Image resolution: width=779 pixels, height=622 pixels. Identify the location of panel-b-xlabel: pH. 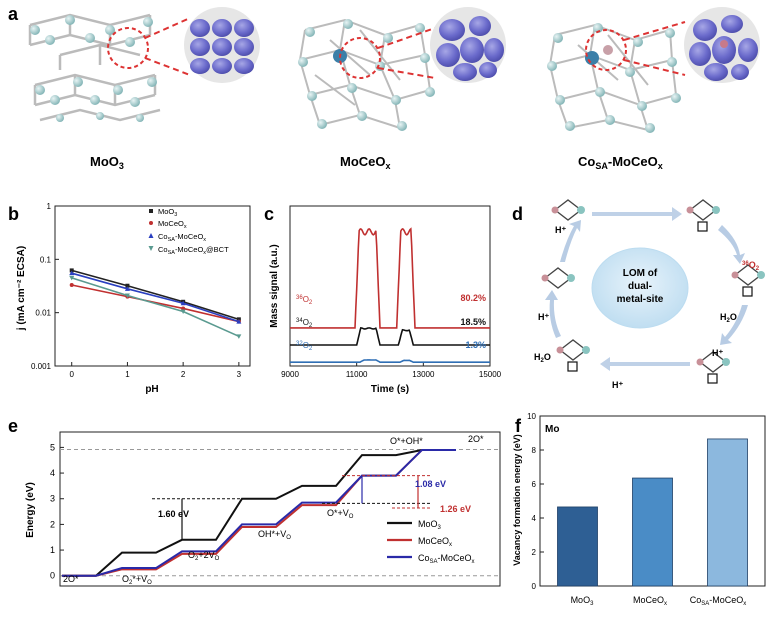
(151, 389).